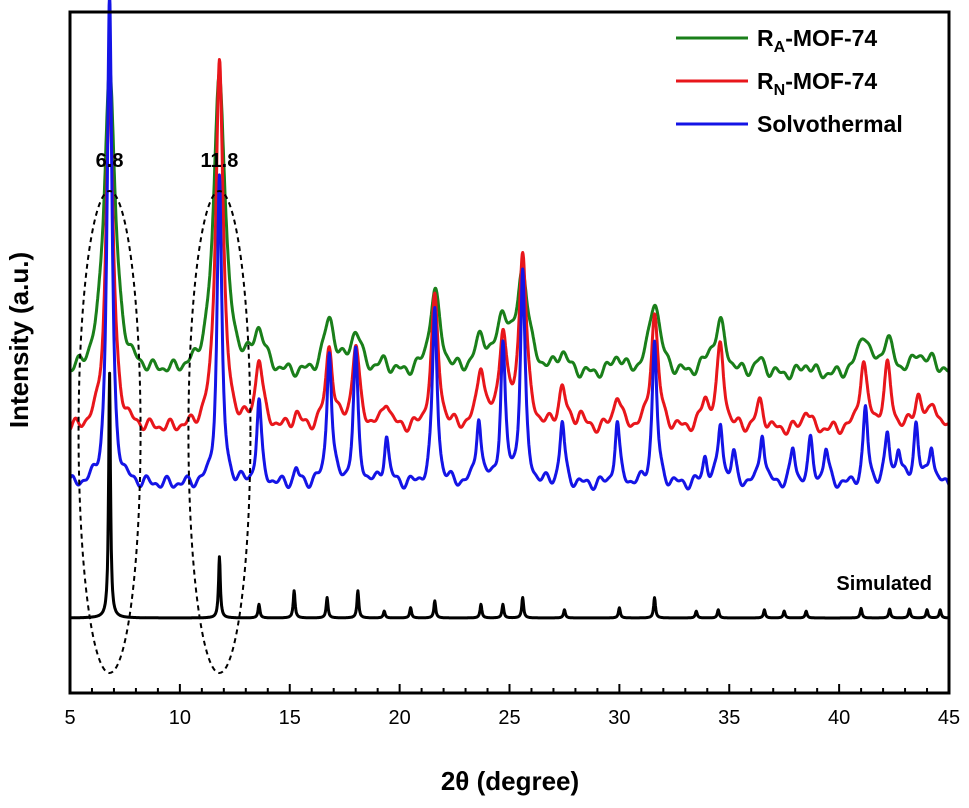  What do you see at coordinates (839, 718) in the screenshot?
I see `x-tick-label: 40` at bounding box center [839, 718].